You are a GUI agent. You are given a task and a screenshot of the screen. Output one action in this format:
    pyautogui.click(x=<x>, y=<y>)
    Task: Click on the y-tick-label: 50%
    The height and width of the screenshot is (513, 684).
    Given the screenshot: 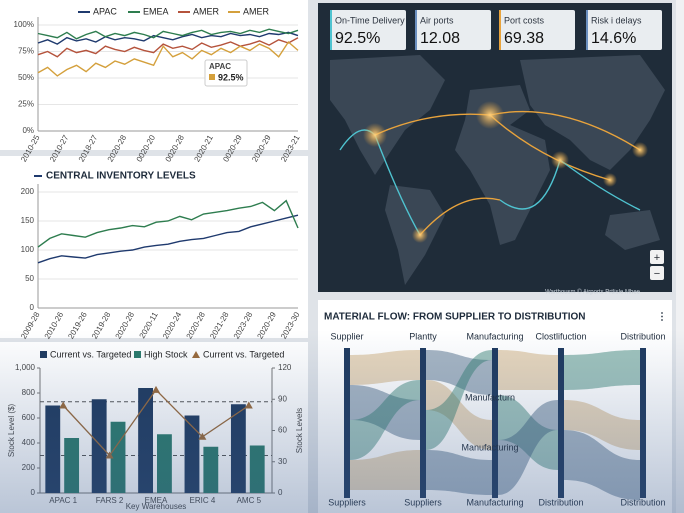 What is the action you would take?
    pyautogui.click(x=26, y=77)
    